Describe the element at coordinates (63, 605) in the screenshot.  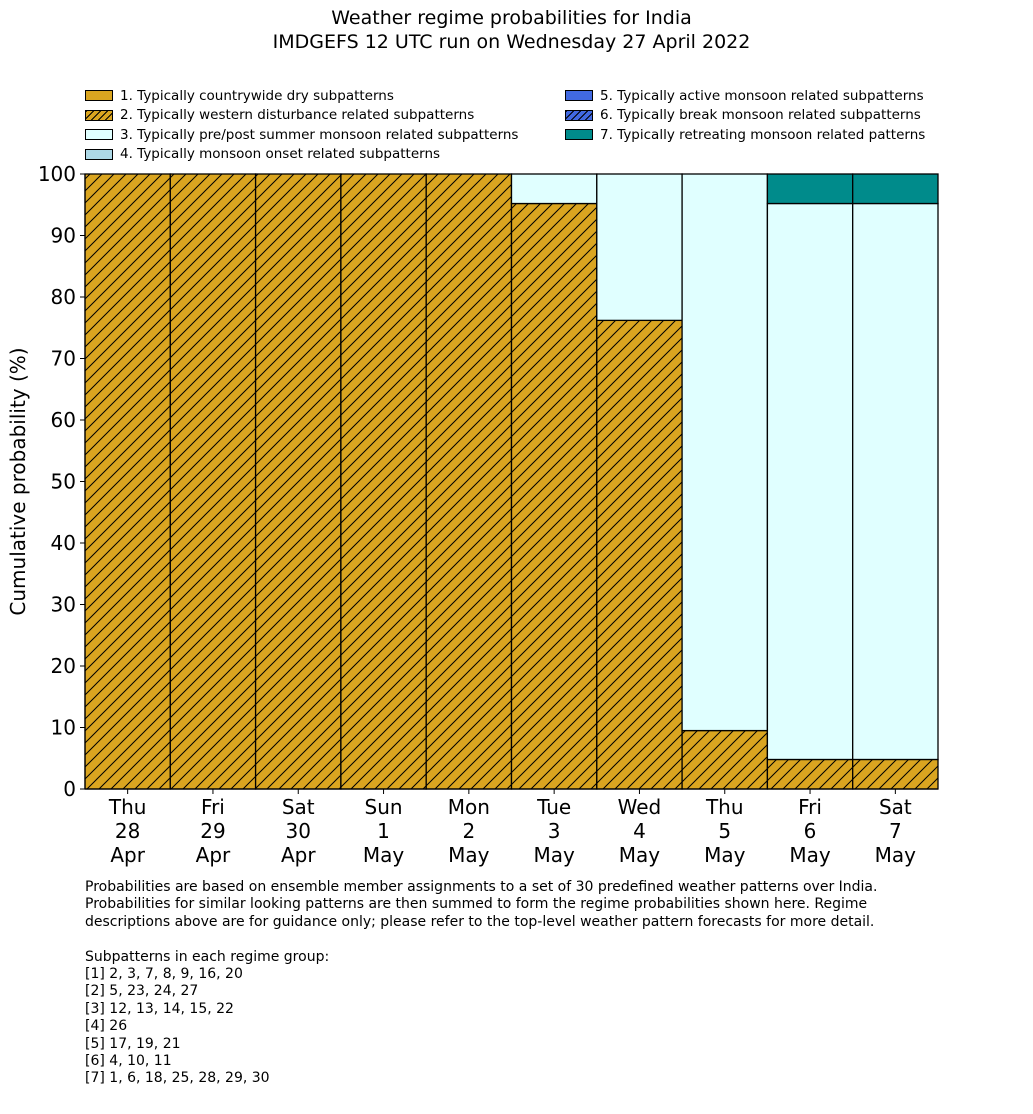
I see `y-tick-label: 30` at that location.